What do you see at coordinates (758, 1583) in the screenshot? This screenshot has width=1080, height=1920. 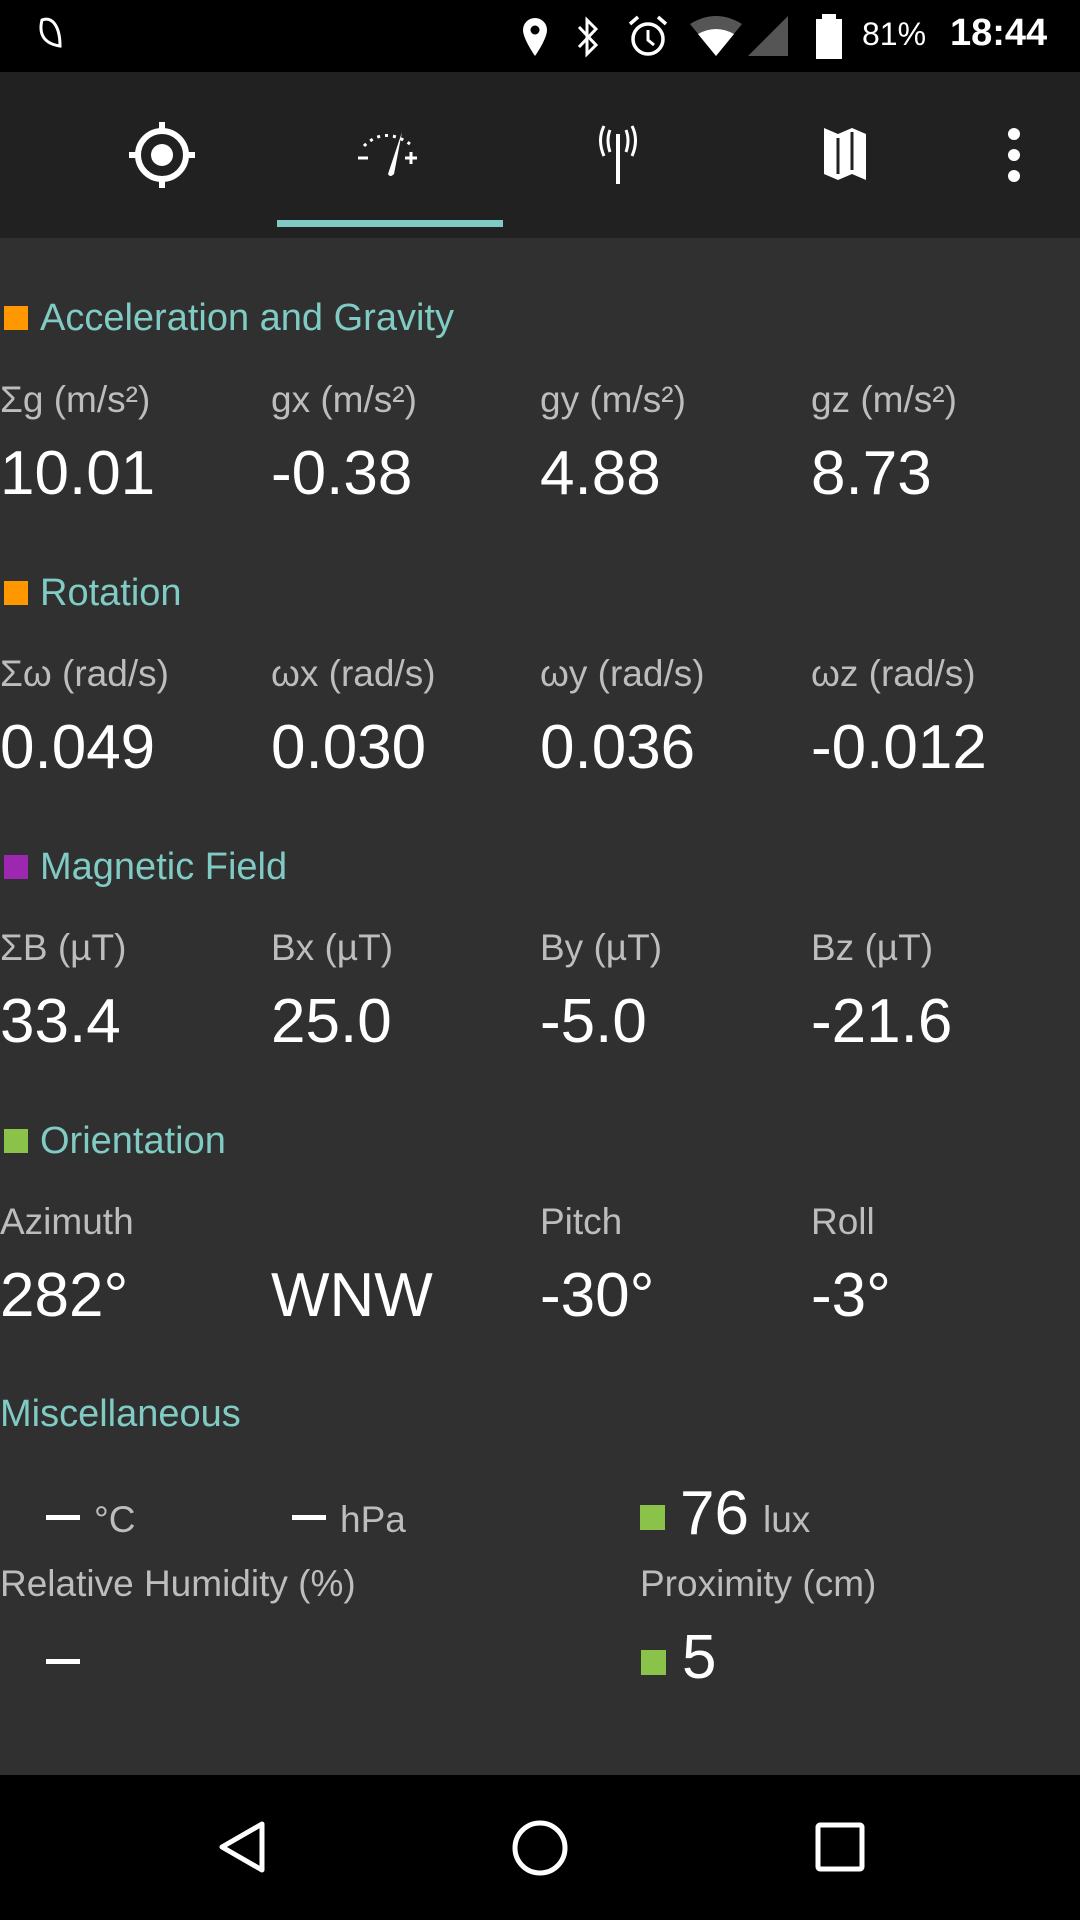 I see `proximity-label: Proximity (cm)` at bounding box center [758, 1583].